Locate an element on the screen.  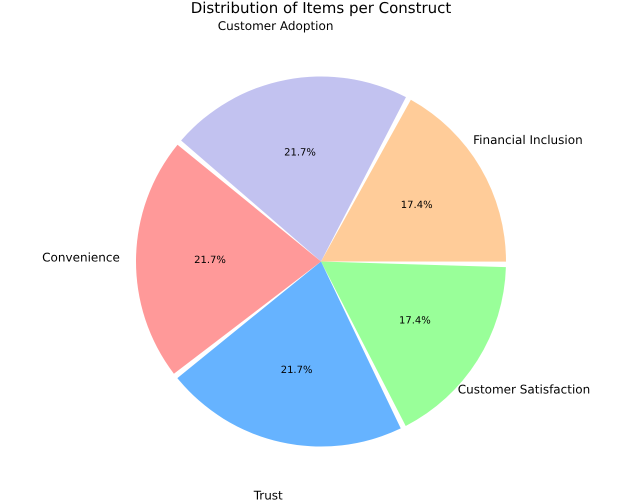
slice-label: Customer Adoption is located at coordinates (276, 25).